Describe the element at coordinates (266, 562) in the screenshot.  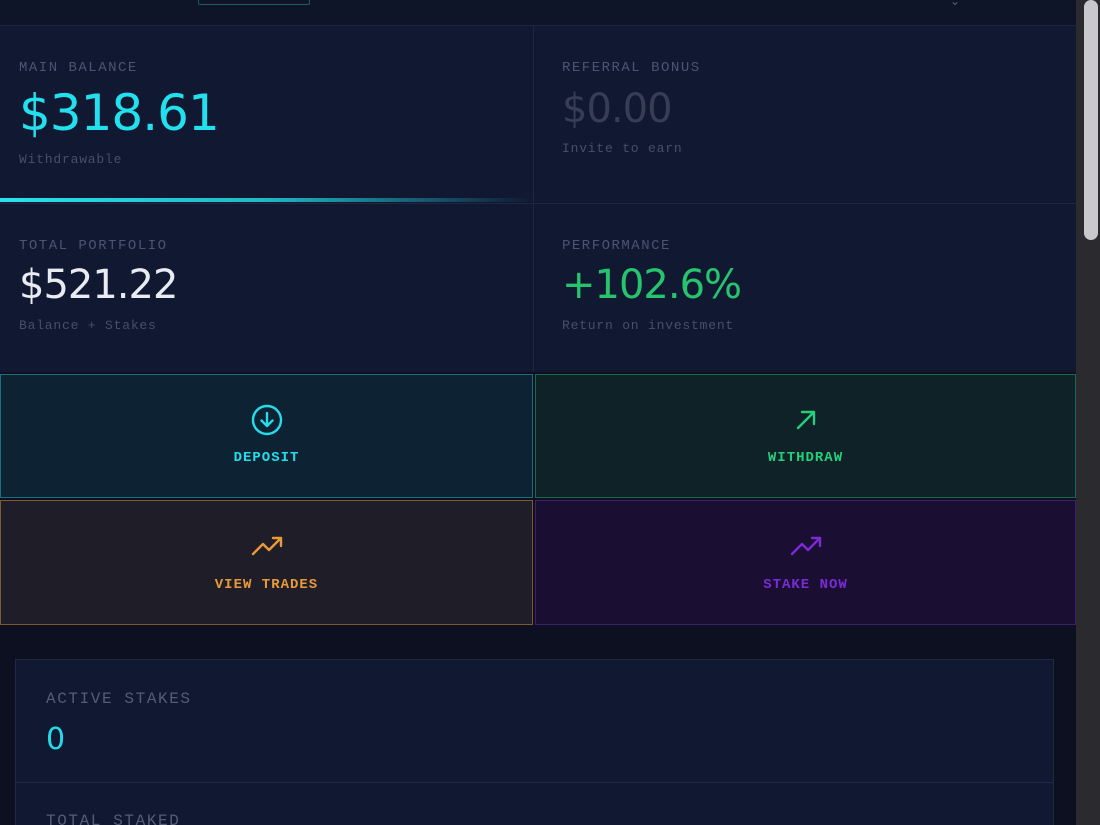
I see `view-trades-button: VIEW TRADES` at that location.